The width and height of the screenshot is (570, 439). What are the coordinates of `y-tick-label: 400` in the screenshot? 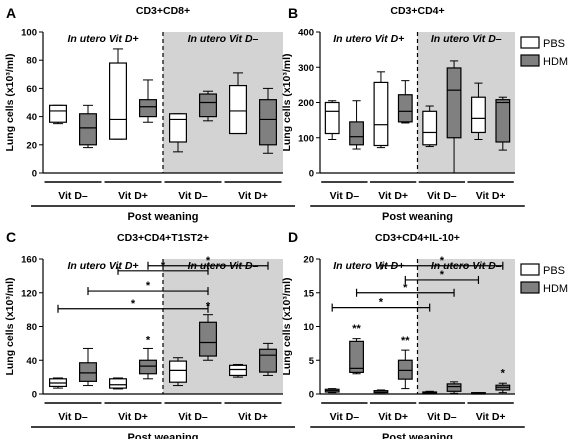 It's located at (306, 33).